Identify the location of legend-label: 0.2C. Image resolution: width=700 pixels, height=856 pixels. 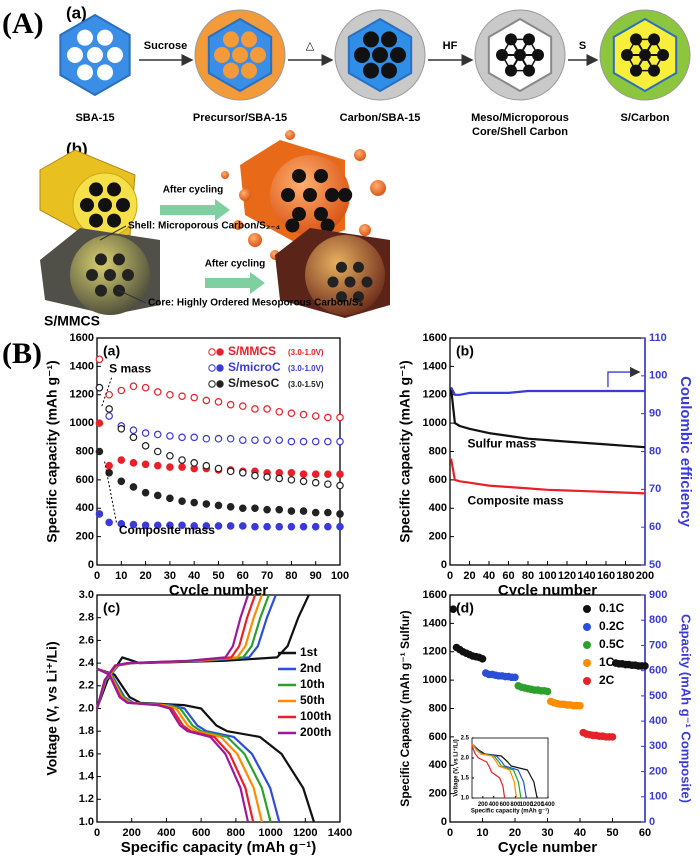
(612, 626).